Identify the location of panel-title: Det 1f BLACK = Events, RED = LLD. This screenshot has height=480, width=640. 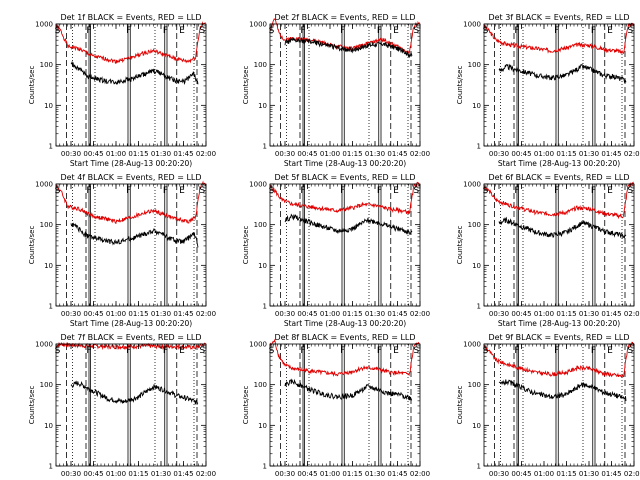
(130, 17).